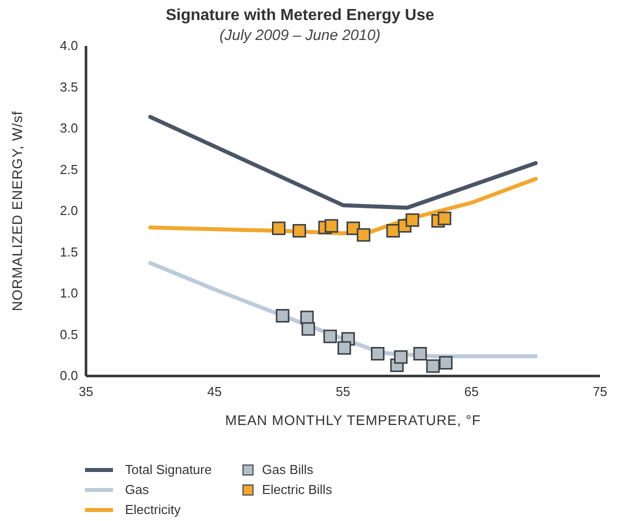 Image resolution: width=621 pixels, height=521 pixels. I want to click on legend-label: Gas, so click(137, 489).